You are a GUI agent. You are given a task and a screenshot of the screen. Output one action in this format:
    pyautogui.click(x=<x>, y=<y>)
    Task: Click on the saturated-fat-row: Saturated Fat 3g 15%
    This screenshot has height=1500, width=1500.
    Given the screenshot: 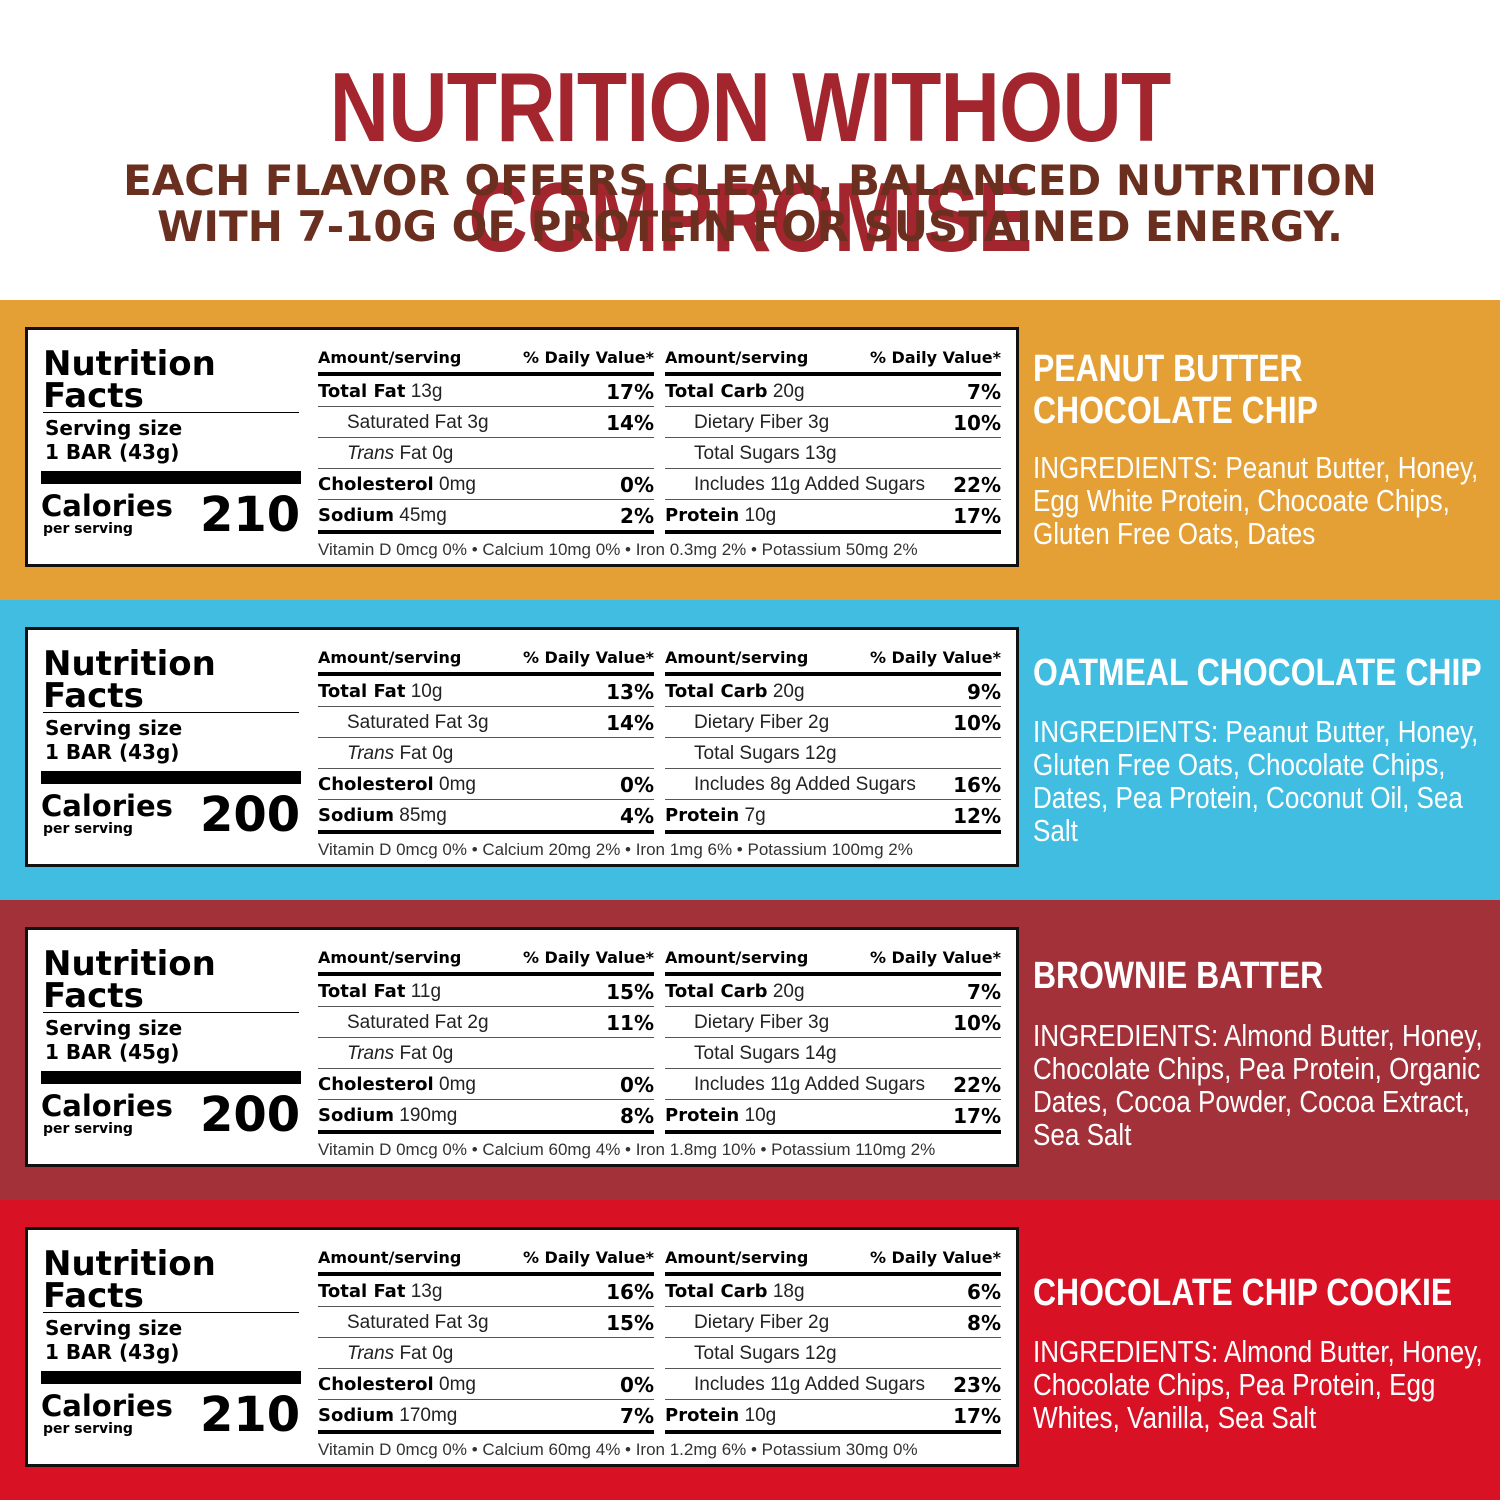 What is the action you would take?
    pyautogui.click(x=486, y=1322)
    